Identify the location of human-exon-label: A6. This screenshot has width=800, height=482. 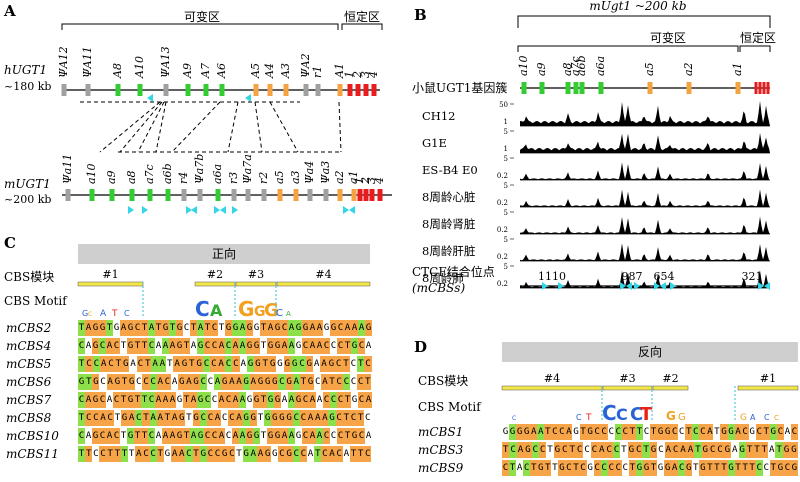
(221, 71).